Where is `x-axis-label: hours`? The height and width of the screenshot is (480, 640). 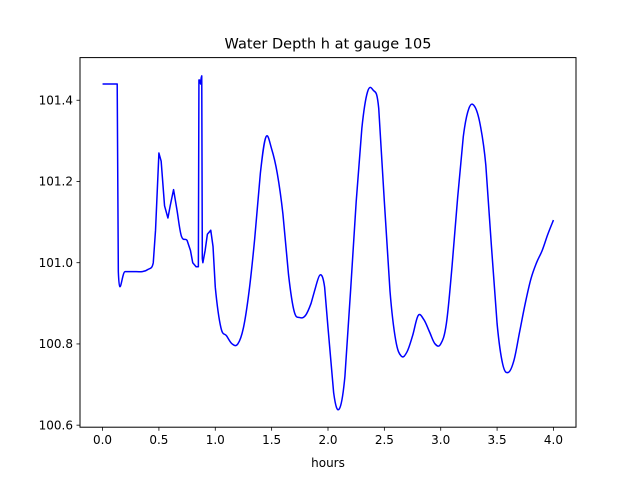 x-axis-label: hours is located at coordinates (328, 463).